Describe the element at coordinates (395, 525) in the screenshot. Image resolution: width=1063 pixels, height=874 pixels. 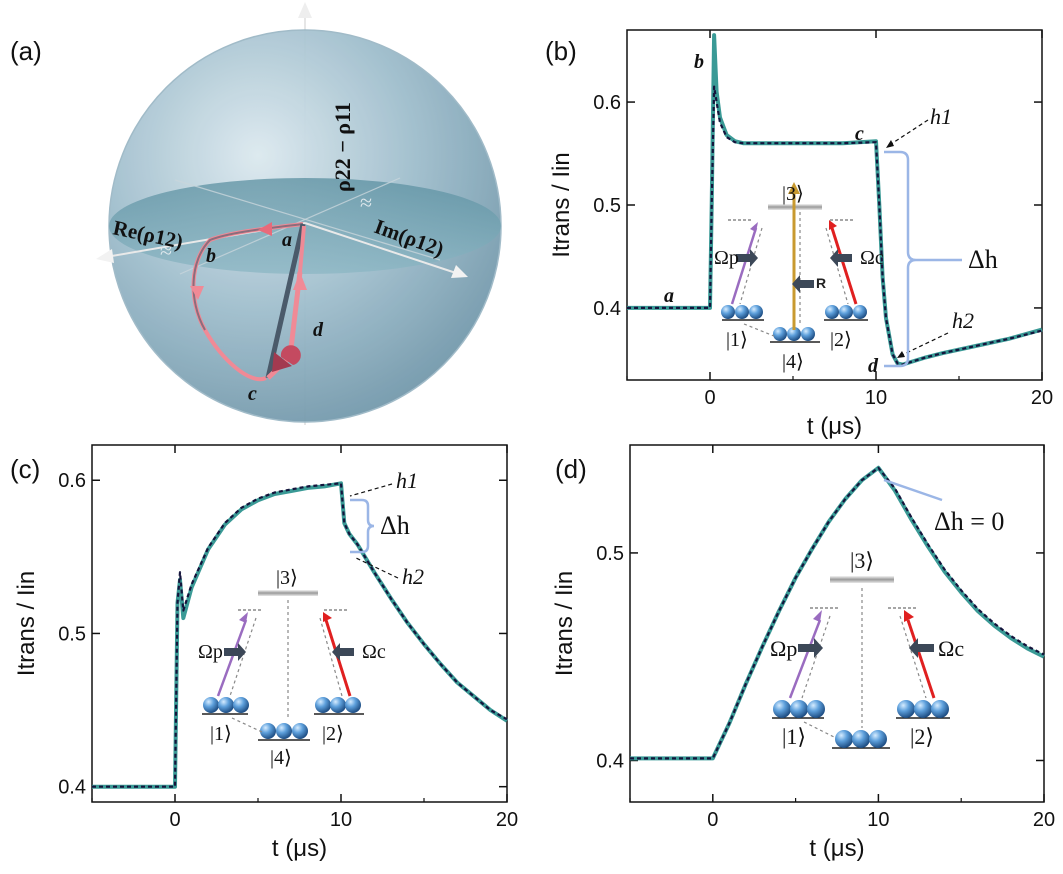
I see `annot-c-delta-h: Δh` at that location.